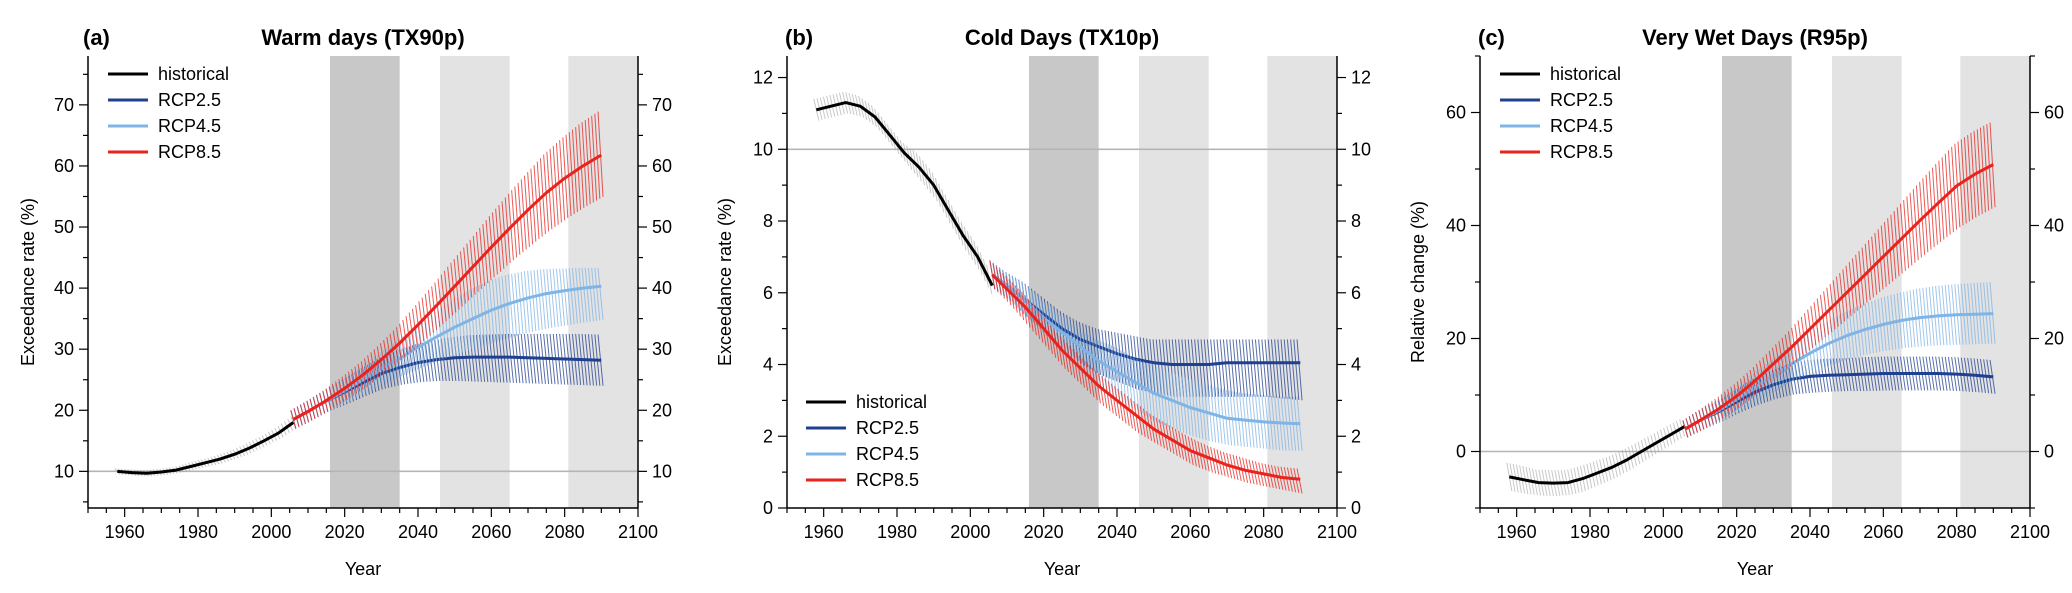  I want to click on y-tick-label-left: 60, so click(1456, 113).